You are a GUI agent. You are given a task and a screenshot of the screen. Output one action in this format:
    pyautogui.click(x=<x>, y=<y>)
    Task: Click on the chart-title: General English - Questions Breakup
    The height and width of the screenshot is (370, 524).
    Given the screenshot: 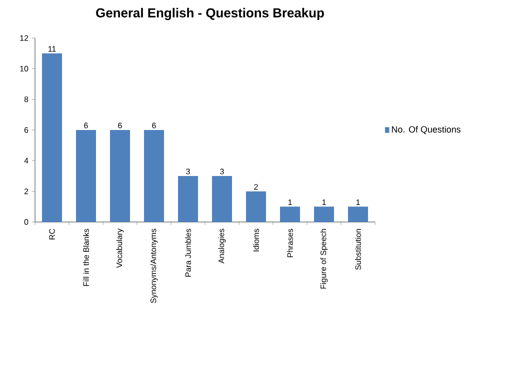 What is the action you would take?
    pyautogui.click(x=210, y=14)
    